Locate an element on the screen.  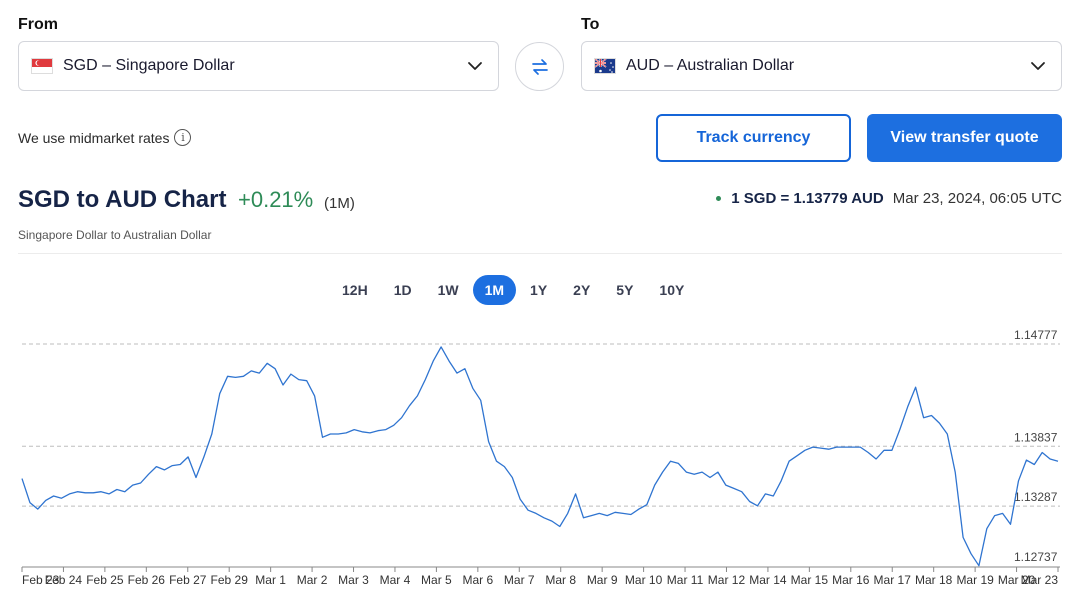
x-tick-label: Mar 14 is located at coordinates (768, 580).